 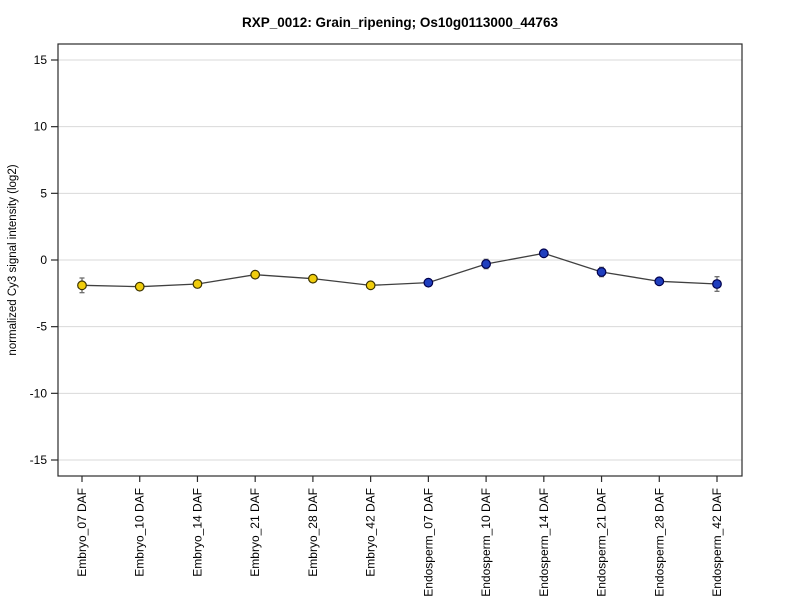 I want to click on y-tick-label: -10, so click(x=39, y=393).